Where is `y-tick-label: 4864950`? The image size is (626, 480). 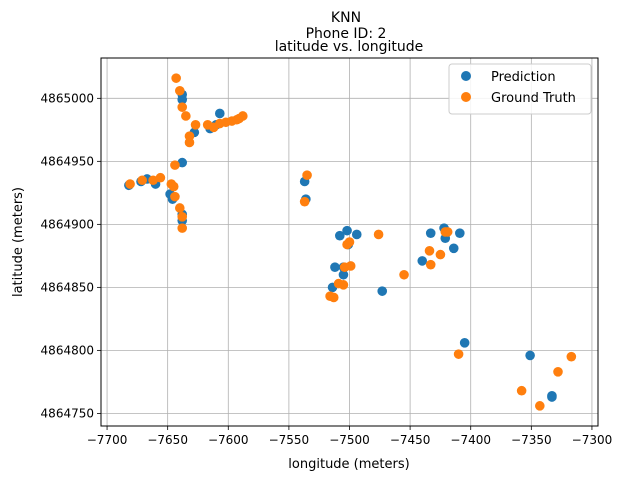
y-tick-label: 4864950 is located at coordinates (67, 161).